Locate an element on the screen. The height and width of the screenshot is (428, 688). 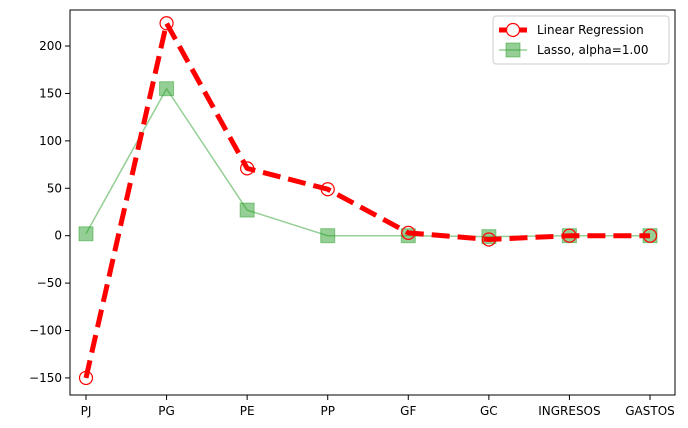
y-tick-label: −150 is located at coordinates (45, 378).